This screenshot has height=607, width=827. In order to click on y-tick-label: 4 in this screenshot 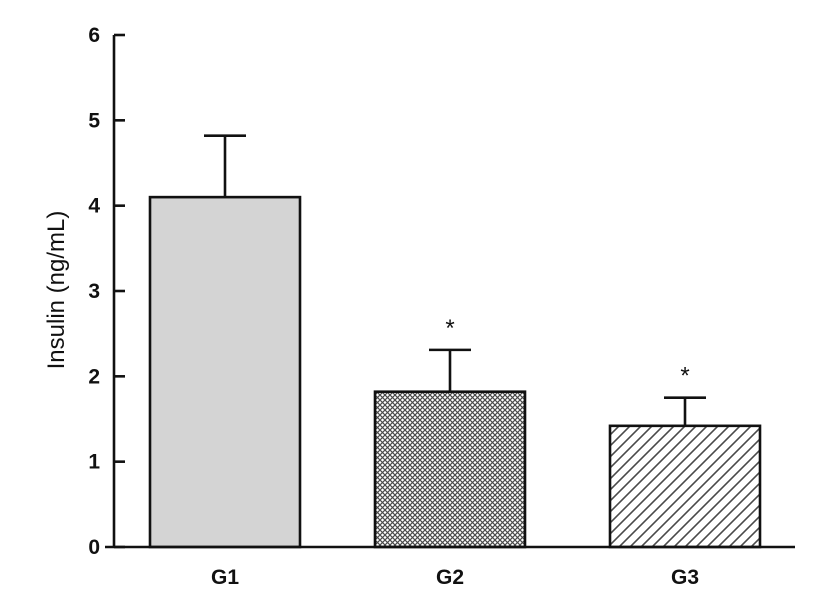, I will do `click(94, 206)`.